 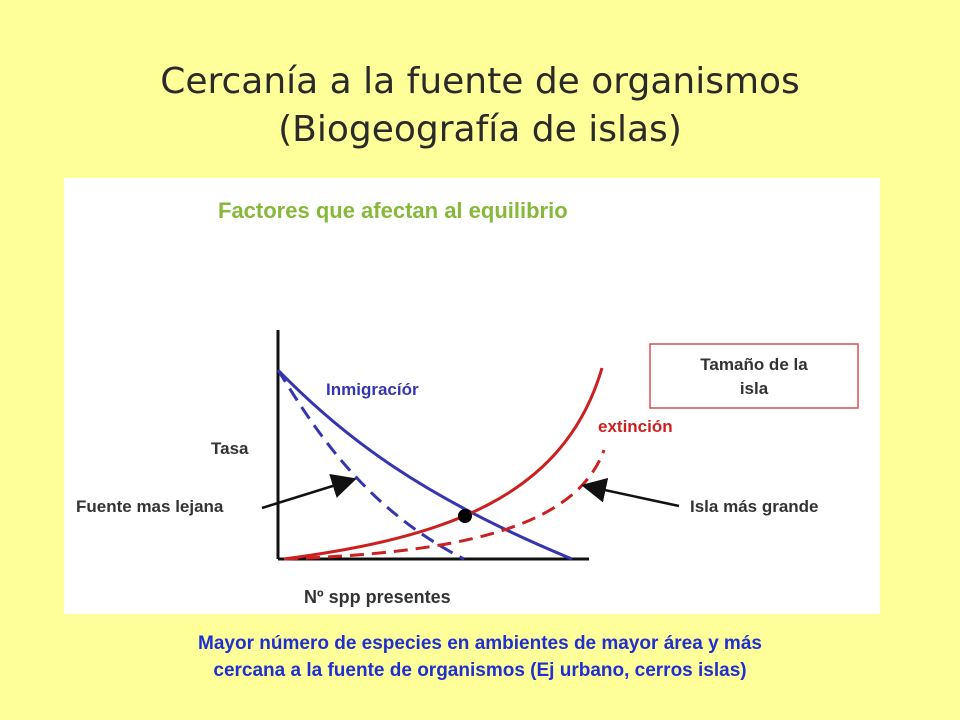 What do you see at coordinates (377, 597) in the screenshot?
I see `x-axis-label: Nº spp presentes` at bounding box center [377, 597].